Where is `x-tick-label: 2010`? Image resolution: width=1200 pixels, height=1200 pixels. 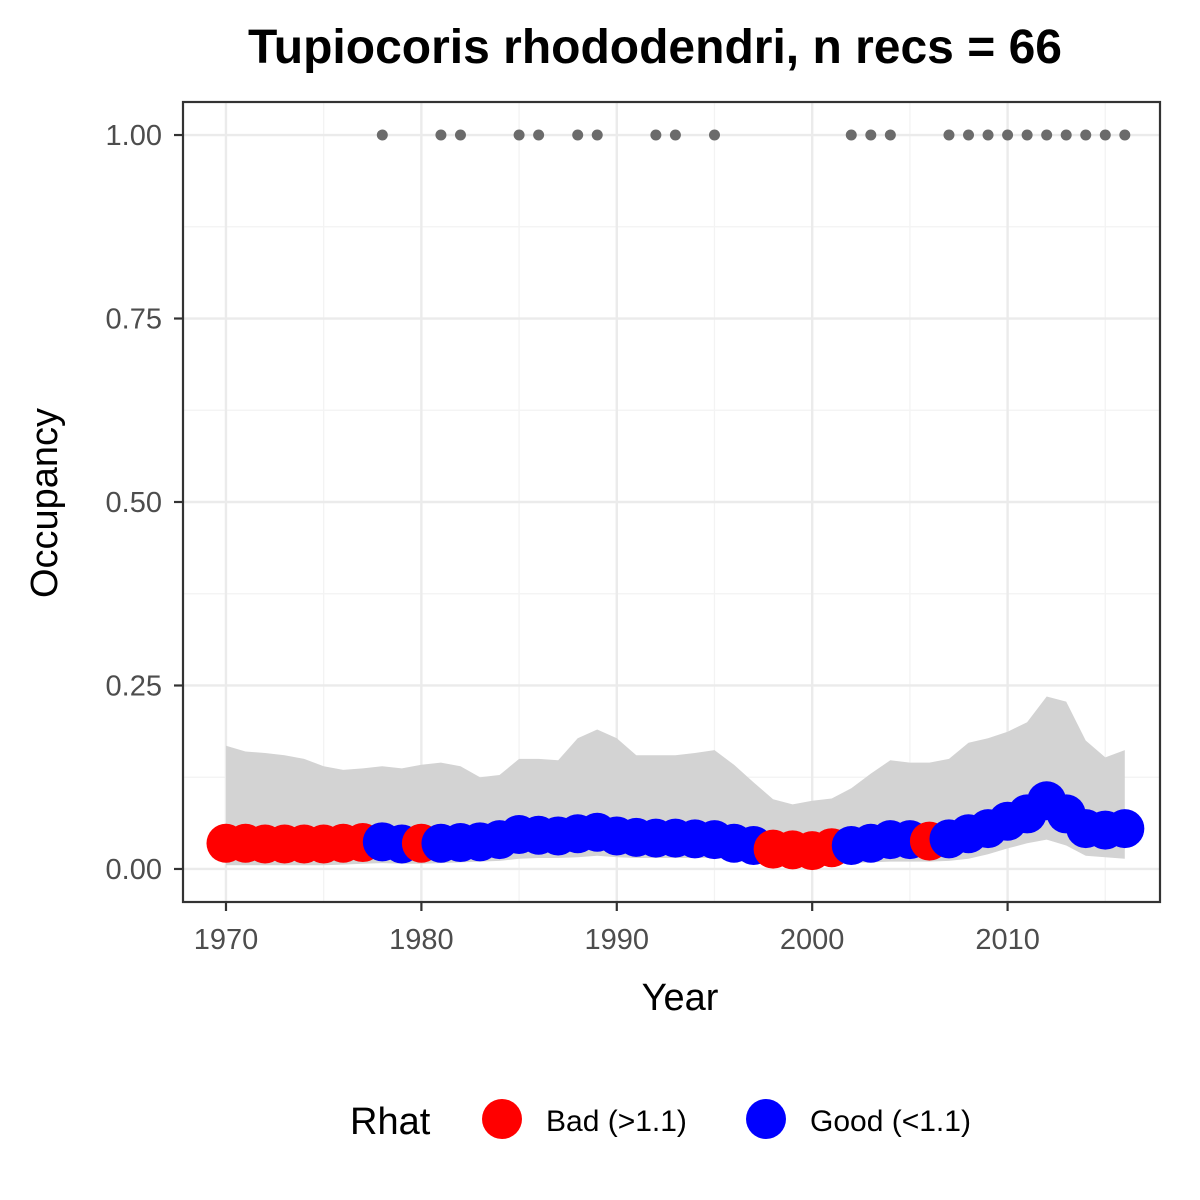 x-tick-label: 2010 is located at coordinates (1007, 940).